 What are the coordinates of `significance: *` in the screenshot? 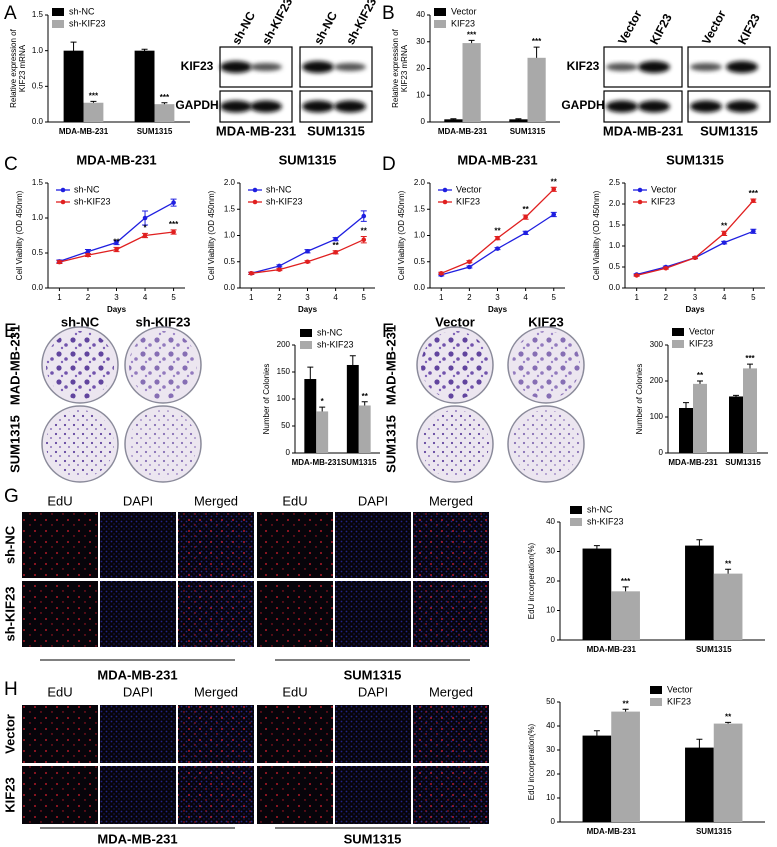 It's located at (145, 228).